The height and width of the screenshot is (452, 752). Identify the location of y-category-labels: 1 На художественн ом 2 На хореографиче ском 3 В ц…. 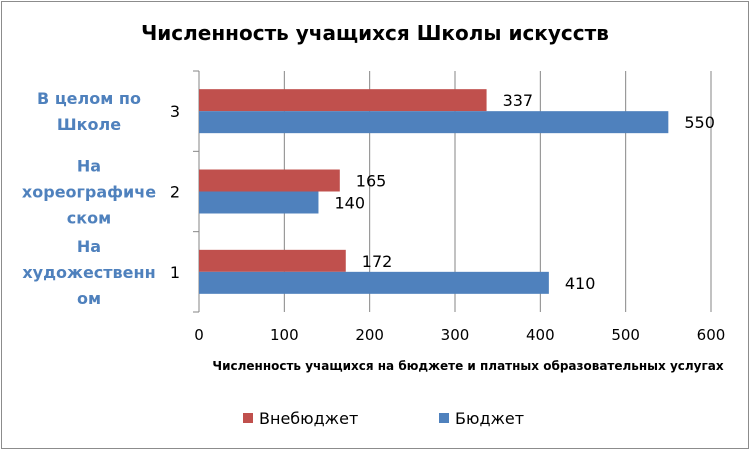
(101, 198).